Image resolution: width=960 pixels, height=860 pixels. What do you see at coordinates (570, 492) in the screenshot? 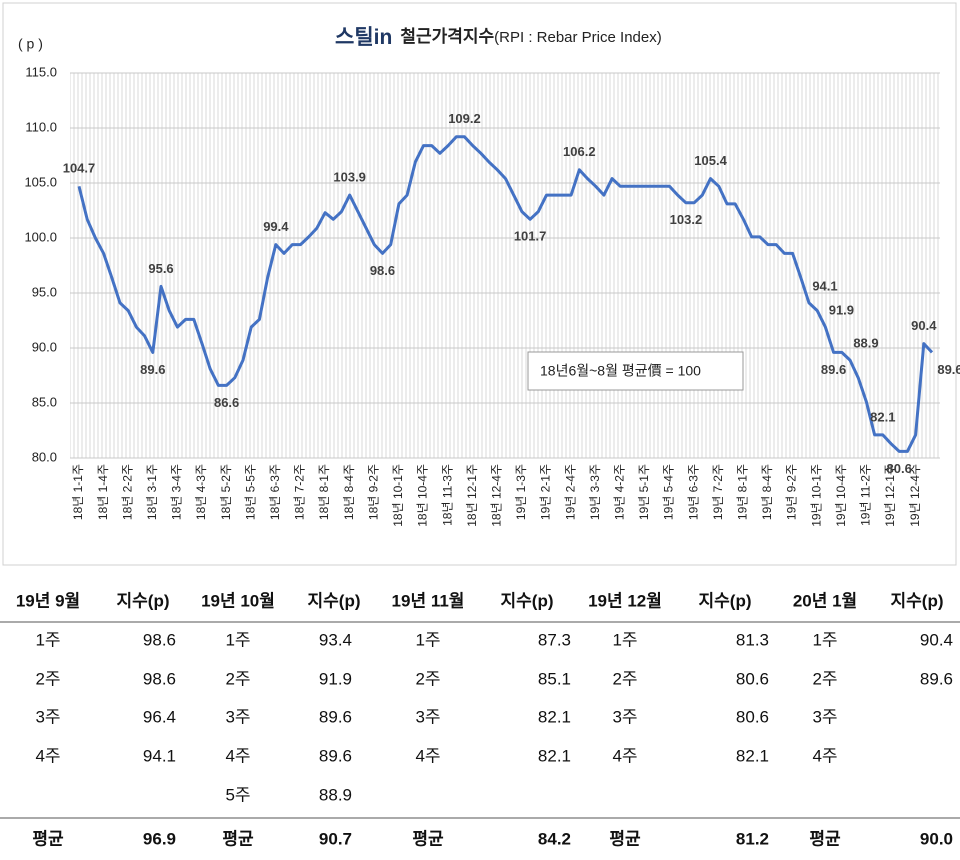
I see `x-tick-label: 19년 2-4주` at bounding box center [570, 492].